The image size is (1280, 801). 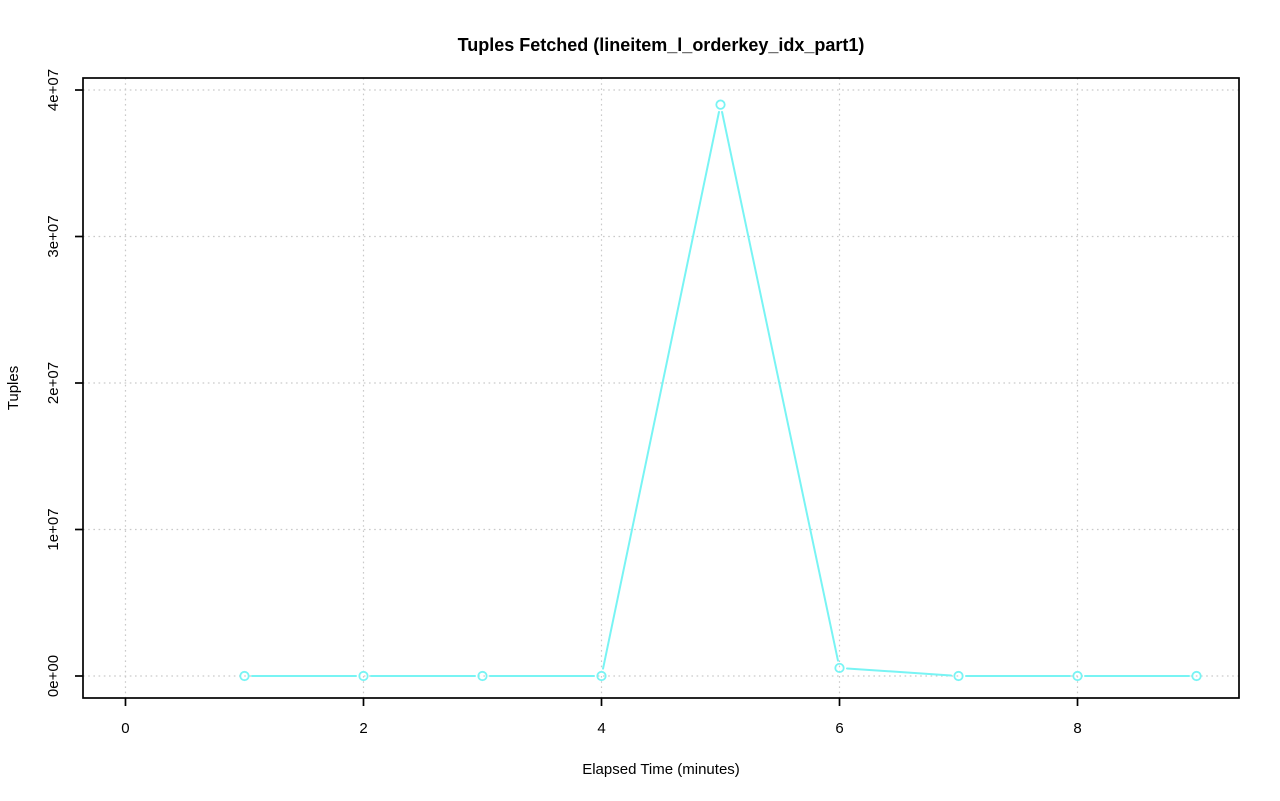 What do you see at coordinates (839, 728) in the screenshot?
I see `x-tick-label: 6` at bounding box center [839, 728].